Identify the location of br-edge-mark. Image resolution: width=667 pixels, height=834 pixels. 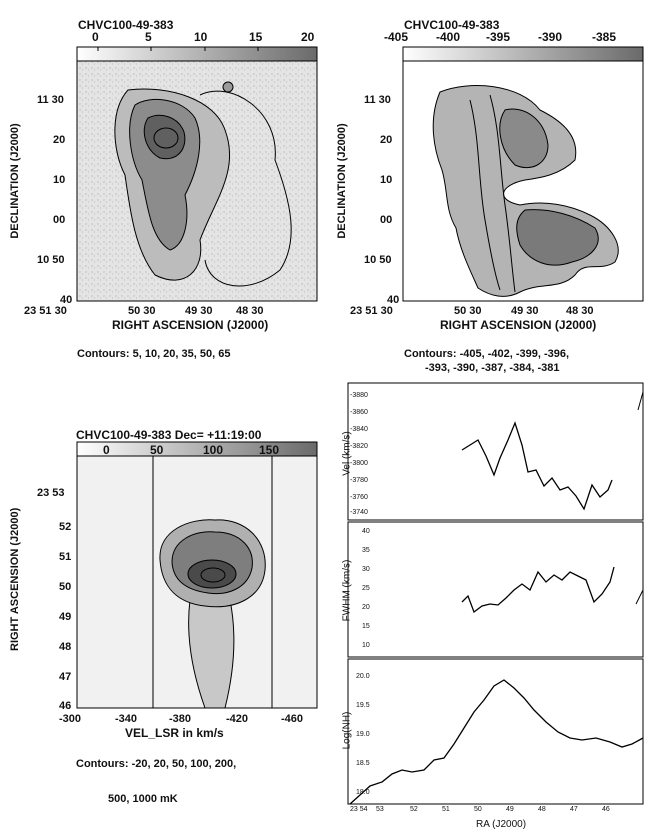
(640, 401).